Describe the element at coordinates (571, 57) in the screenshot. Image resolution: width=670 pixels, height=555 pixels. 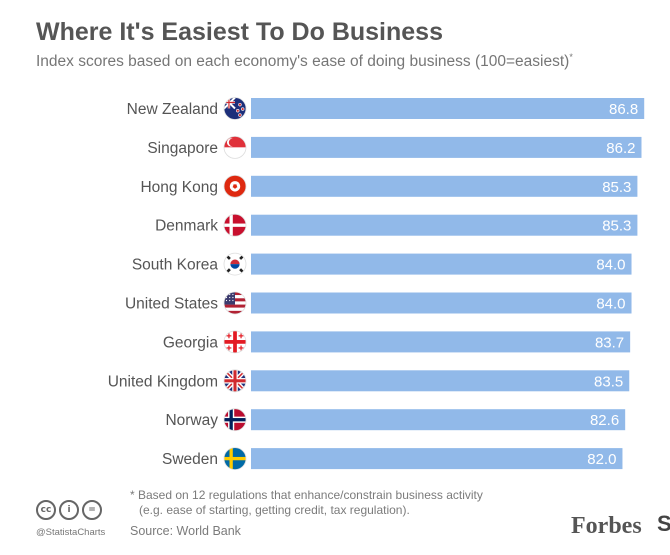
I see `subtitle-footnote-mark: *` at that location.